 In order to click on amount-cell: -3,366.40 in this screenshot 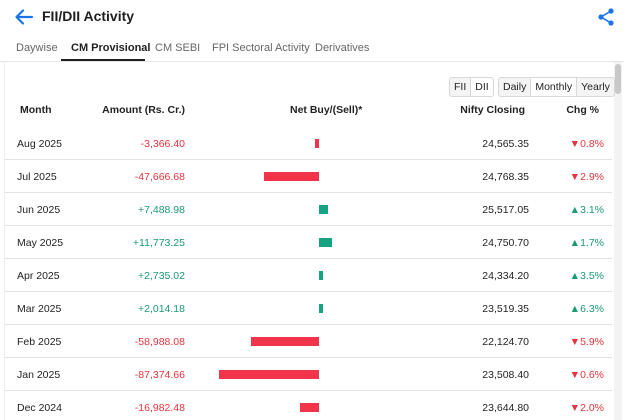, I will do `click(162, 144)`.